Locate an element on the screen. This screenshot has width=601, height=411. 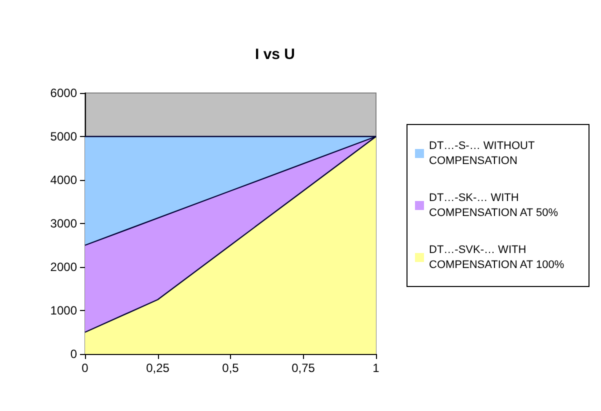
y-tick-label: 3000 is located at coordinates (64, 223).